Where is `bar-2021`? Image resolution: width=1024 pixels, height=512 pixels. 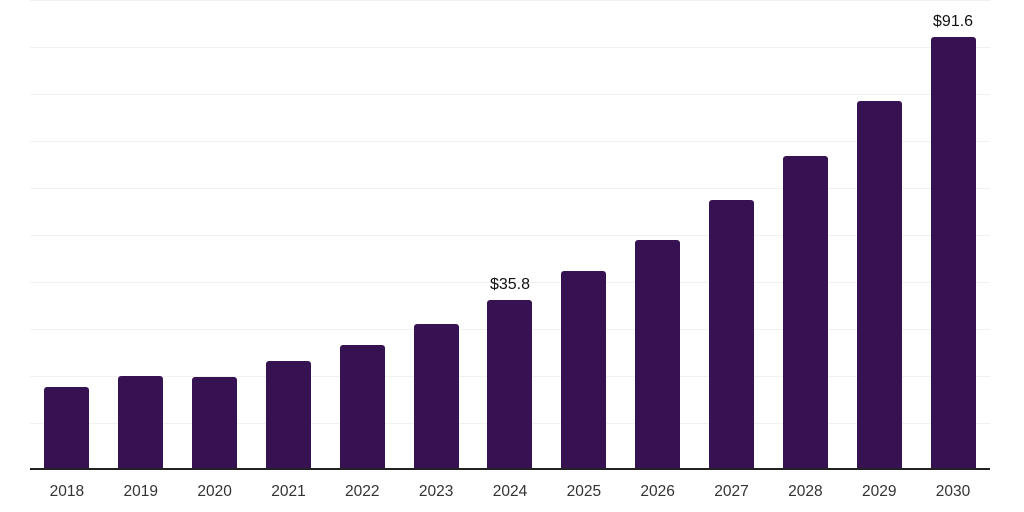
bar-2021 is located at coordinates (288, 414).